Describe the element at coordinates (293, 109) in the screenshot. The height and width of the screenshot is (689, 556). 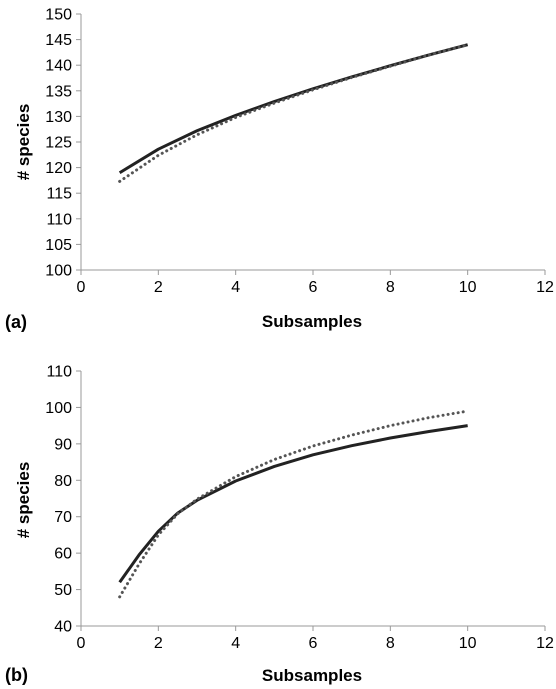
I see `panel-a-series-solid-line` at that location.